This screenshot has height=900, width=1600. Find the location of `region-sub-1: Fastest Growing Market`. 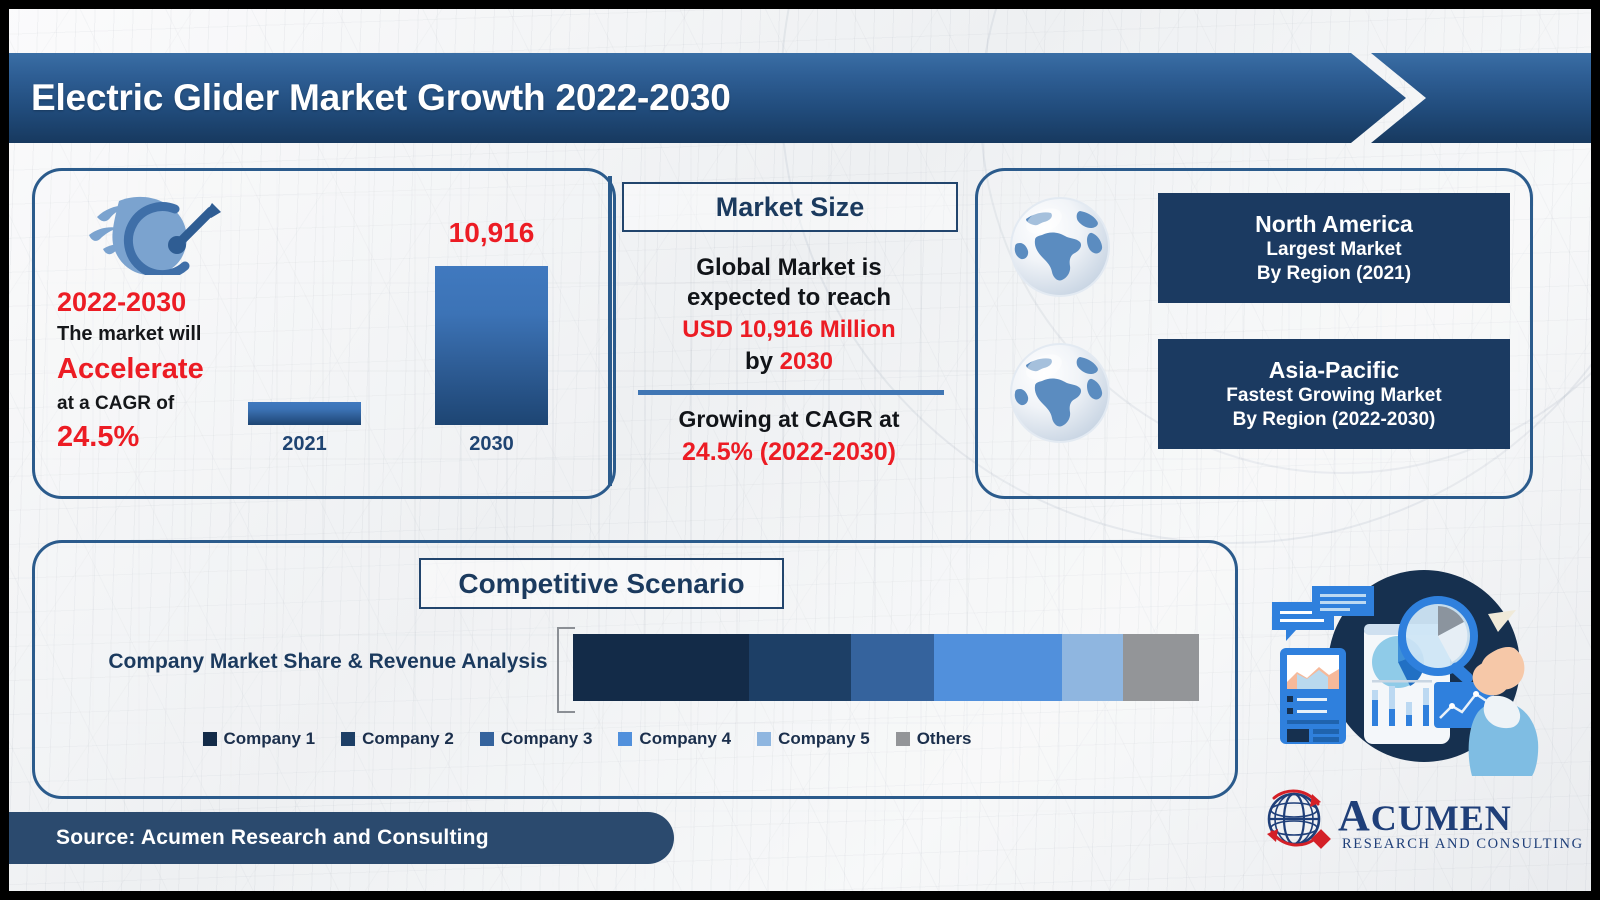

region-sub-1: Fastest Growing Market is located at coordinates (1334, 396).